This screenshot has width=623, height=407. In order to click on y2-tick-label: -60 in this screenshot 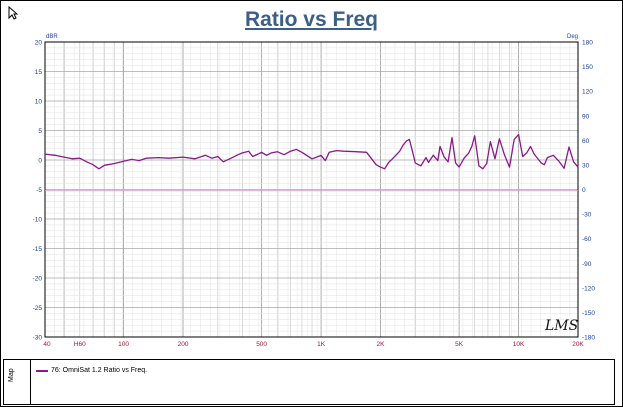, I will do `click(587, 239)`.